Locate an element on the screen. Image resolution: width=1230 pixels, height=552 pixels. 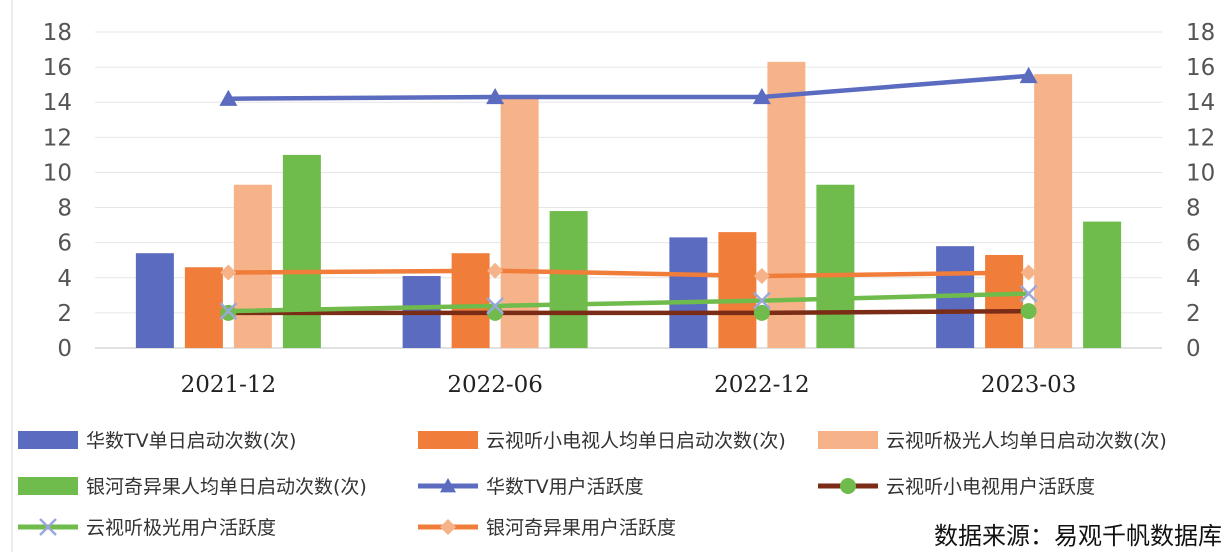
y-left-tick-label: 18 is located at coordinates (57, 33).